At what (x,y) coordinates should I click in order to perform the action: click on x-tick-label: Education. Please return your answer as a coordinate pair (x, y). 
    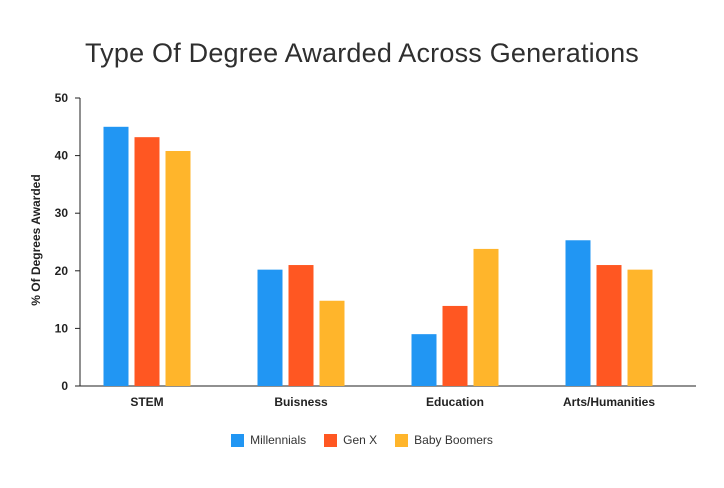
    Looking at the image, I should click on (455, 402).